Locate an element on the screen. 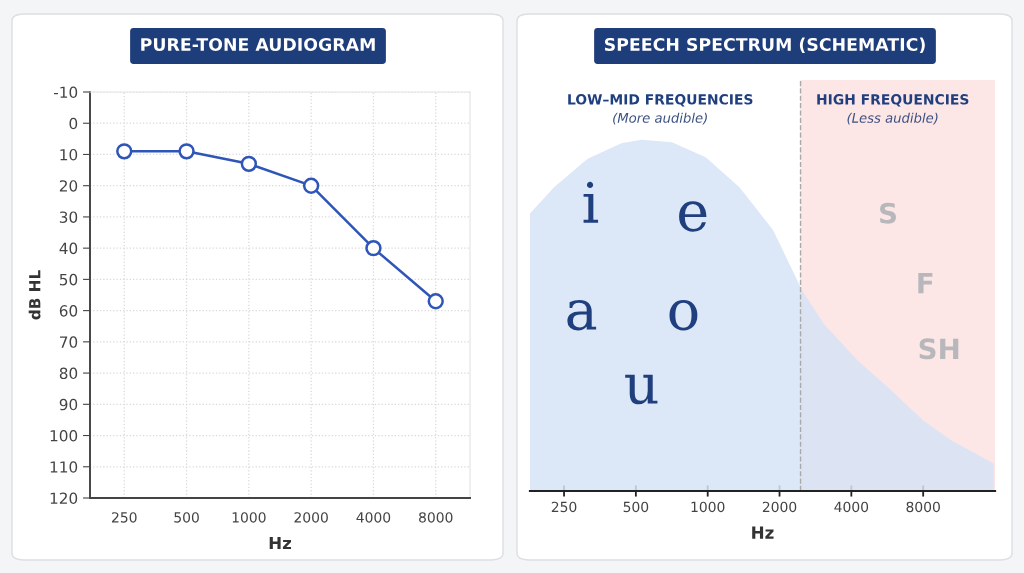  y-tick-label: 20 is located at coordinates (68, 186).